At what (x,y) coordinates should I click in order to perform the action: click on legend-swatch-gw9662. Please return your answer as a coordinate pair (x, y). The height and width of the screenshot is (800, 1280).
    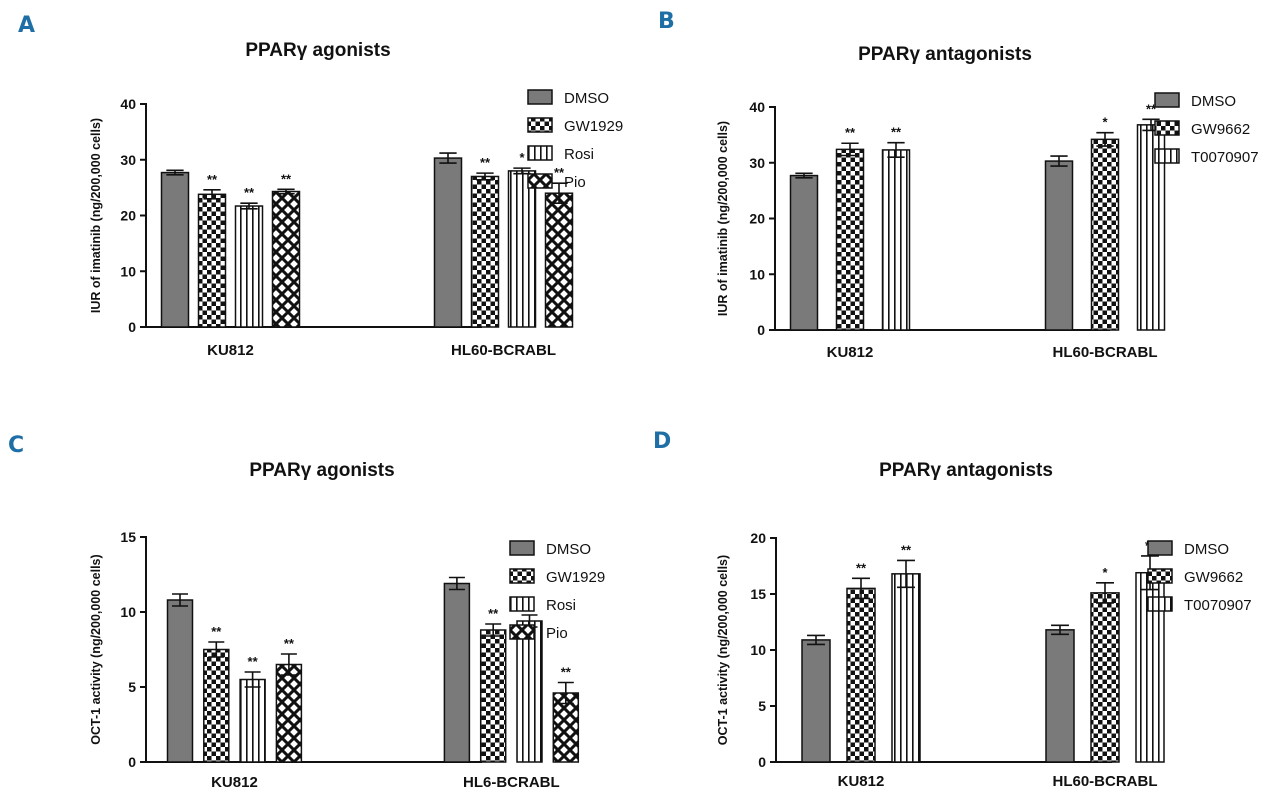
    Looking at the image, I should click on (1167, 128).